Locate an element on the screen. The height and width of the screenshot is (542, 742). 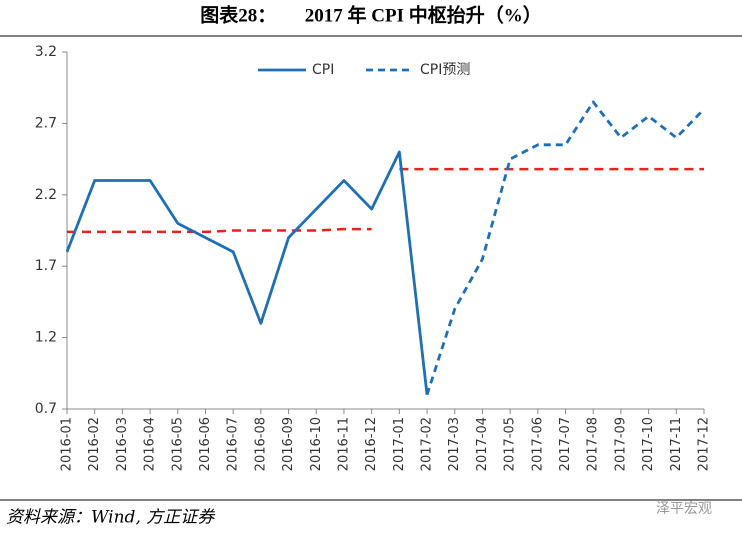
y-tick-label: 0.7 is located at coordinates (46, 409).